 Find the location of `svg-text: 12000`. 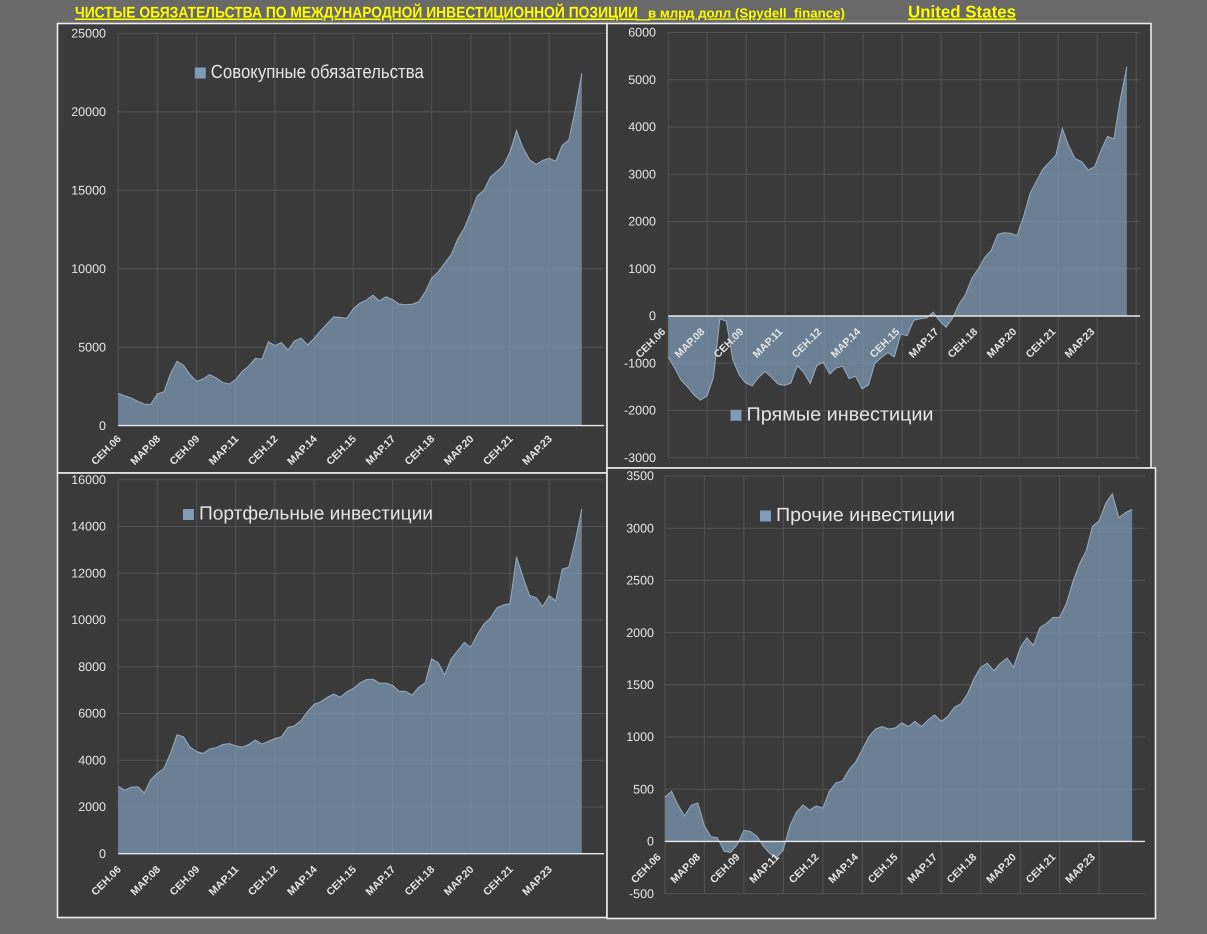

svg-text: 12000 is located at coordinates (88, 573).